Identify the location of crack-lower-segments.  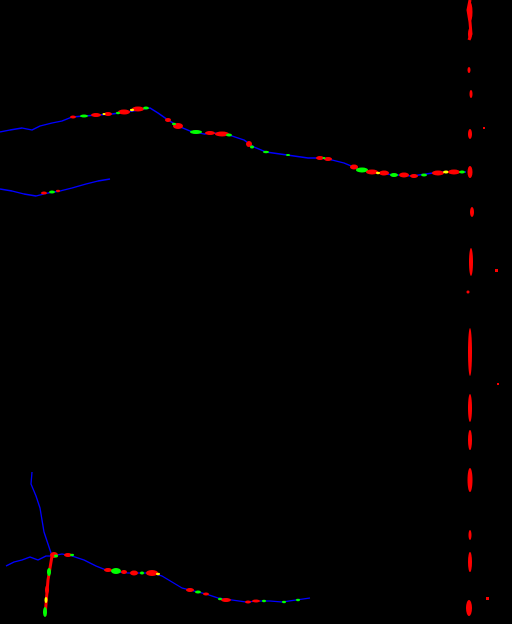
(171, 584).